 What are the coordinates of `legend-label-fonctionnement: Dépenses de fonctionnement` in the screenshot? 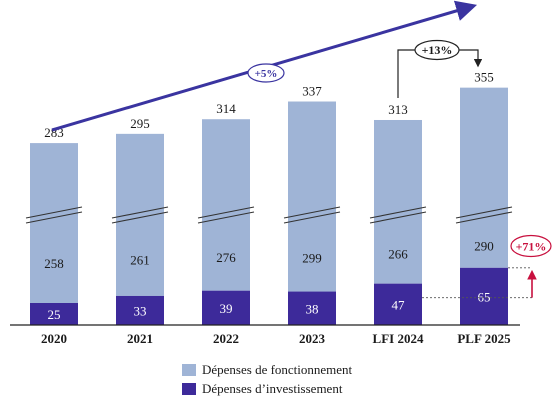 It's located at (277, 369).